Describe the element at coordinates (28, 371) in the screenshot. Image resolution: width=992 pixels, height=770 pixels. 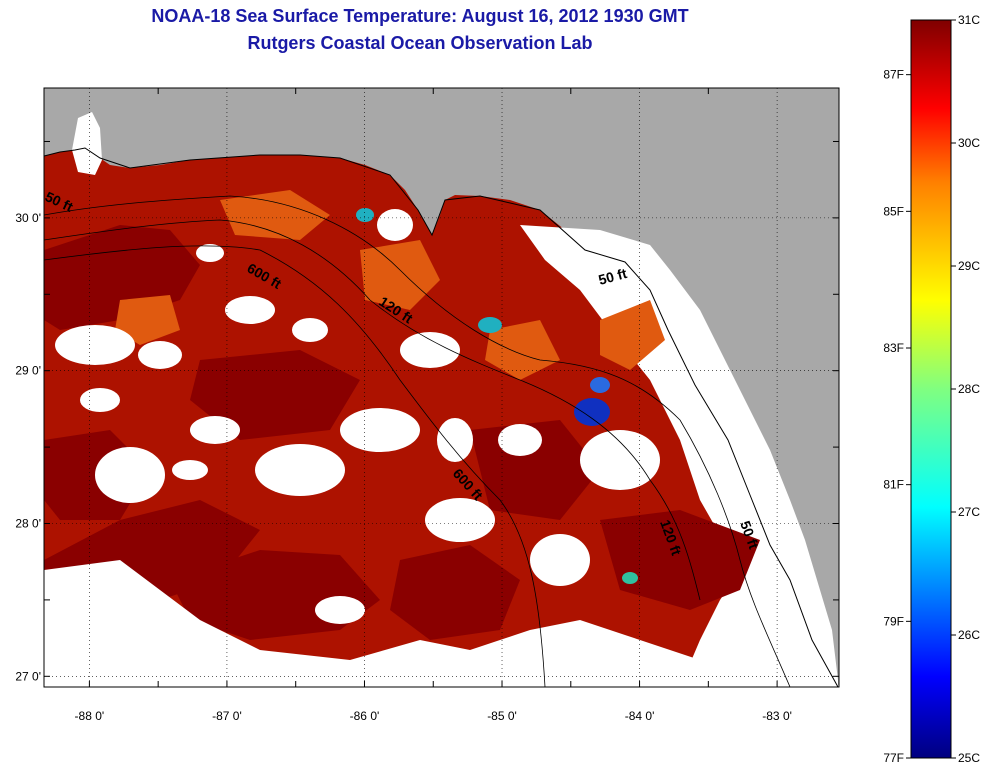
I see `lat-tick-label: 29 0'` at that location.